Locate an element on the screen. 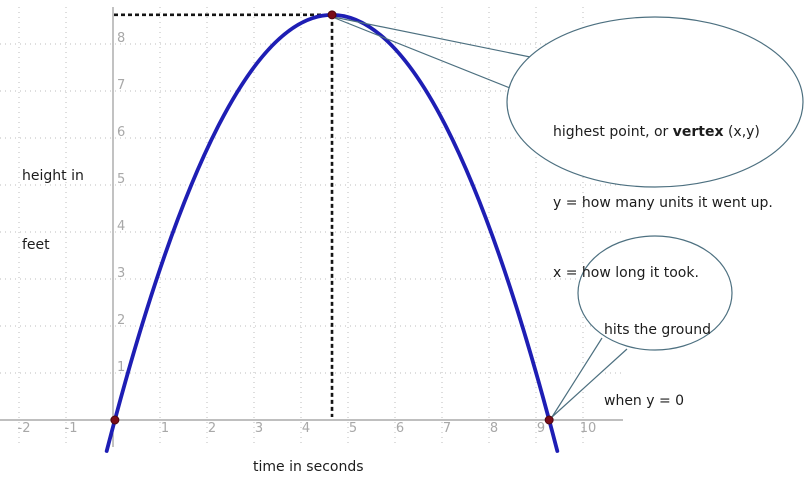 This screenshot has width=812, height=481. x-tick-label: 5 is located at coordinates (353, 428).